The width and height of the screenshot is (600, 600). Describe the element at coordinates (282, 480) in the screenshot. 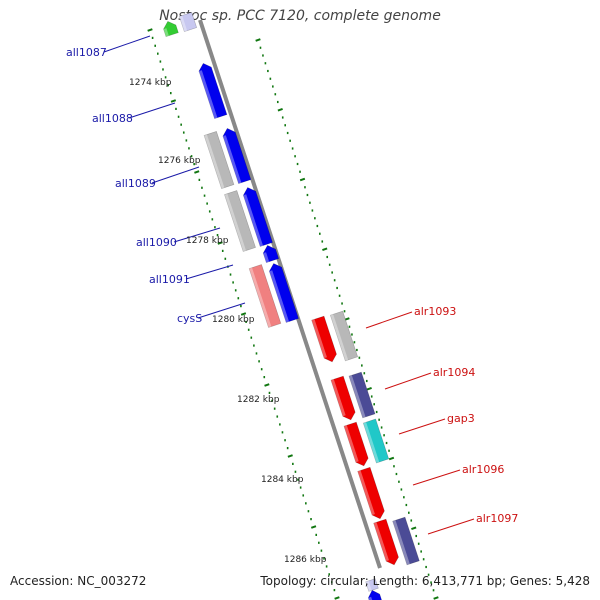

I see `ruler-label-1284: 1284 kbp` at that location.